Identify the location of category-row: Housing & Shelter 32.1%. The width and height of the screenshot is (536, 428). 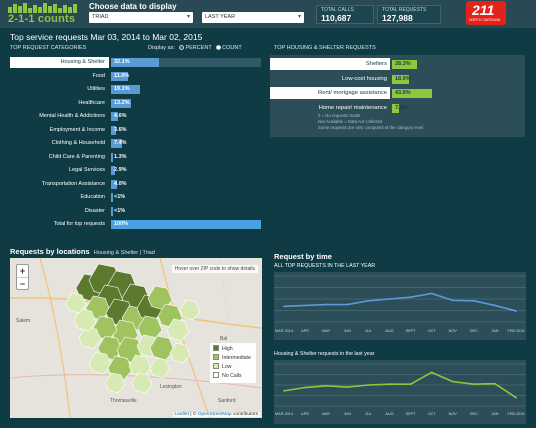
(136, 62).